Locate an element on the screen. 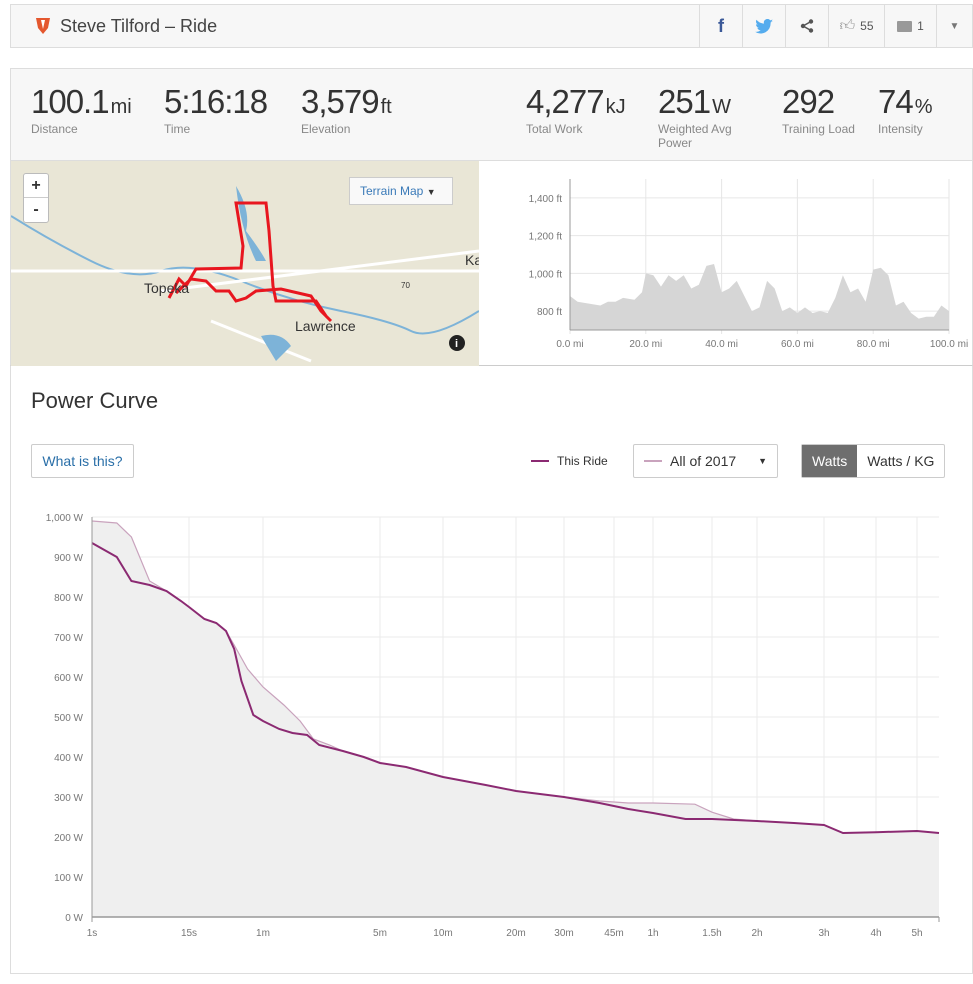 The height and width of the screenshot is (984, 973). zoom-in-button: + is located at coordinates (36, 186).